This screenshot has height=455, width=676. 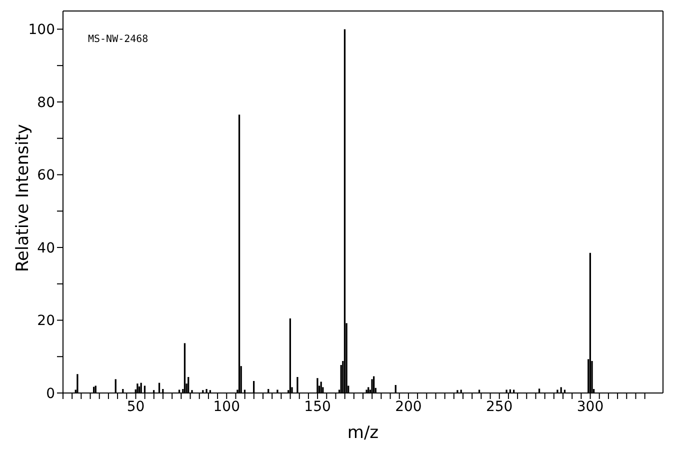 What do you see at coordinates (46, 321) in the screenshot?
I see `y-tick-label: 20` at bounding box center [46, 321].